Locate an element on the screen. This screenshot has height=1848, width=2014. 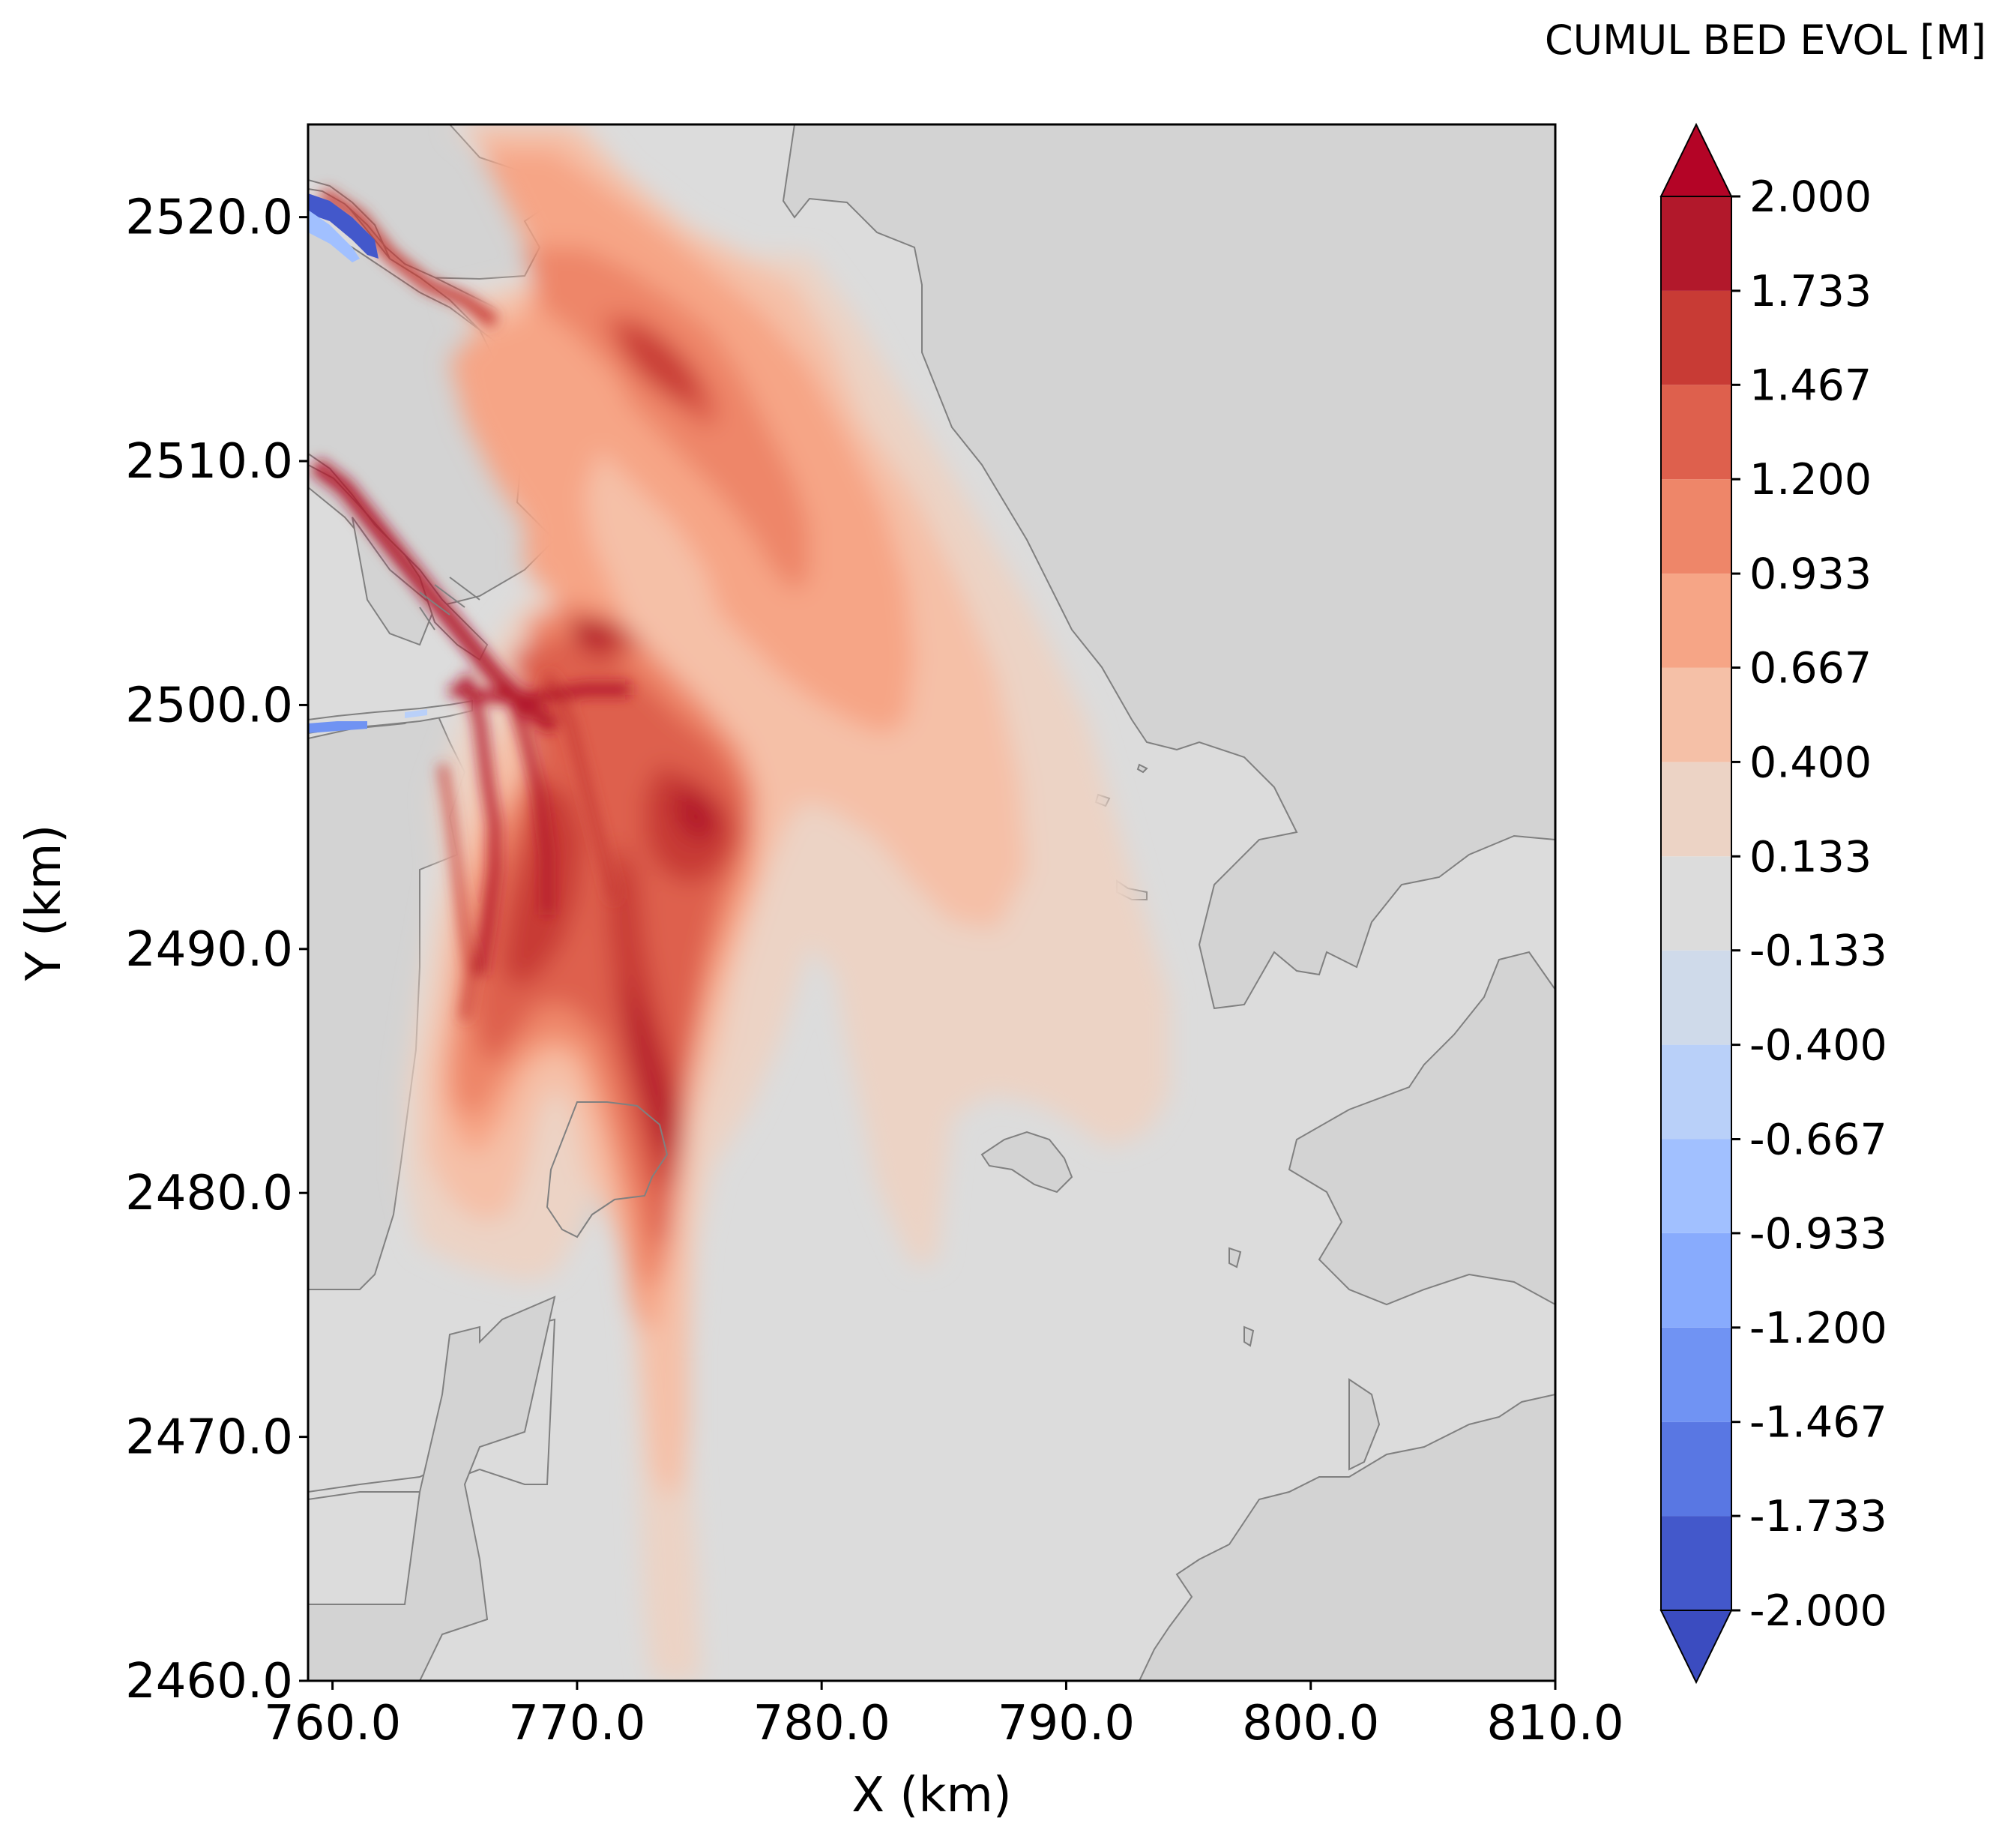
colorbar-tick-label: 1.200 is located at coordinates (1811, 480).